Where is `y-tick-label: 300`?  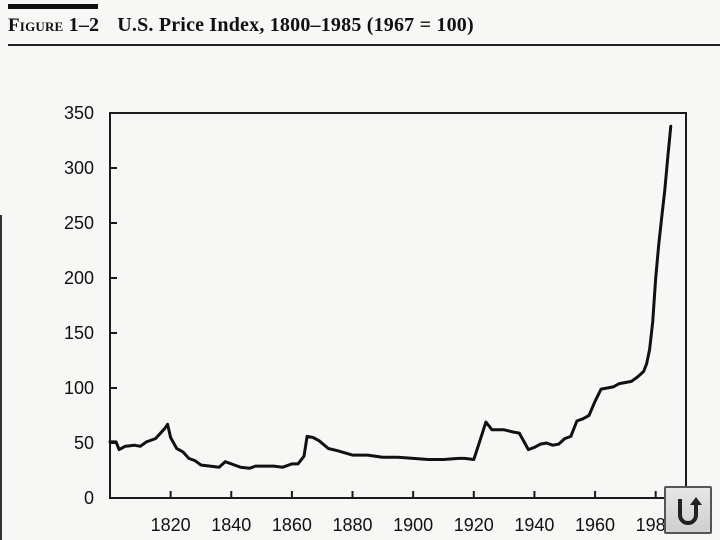
y-tick-label: 300 is located at coordinates (79, 168).